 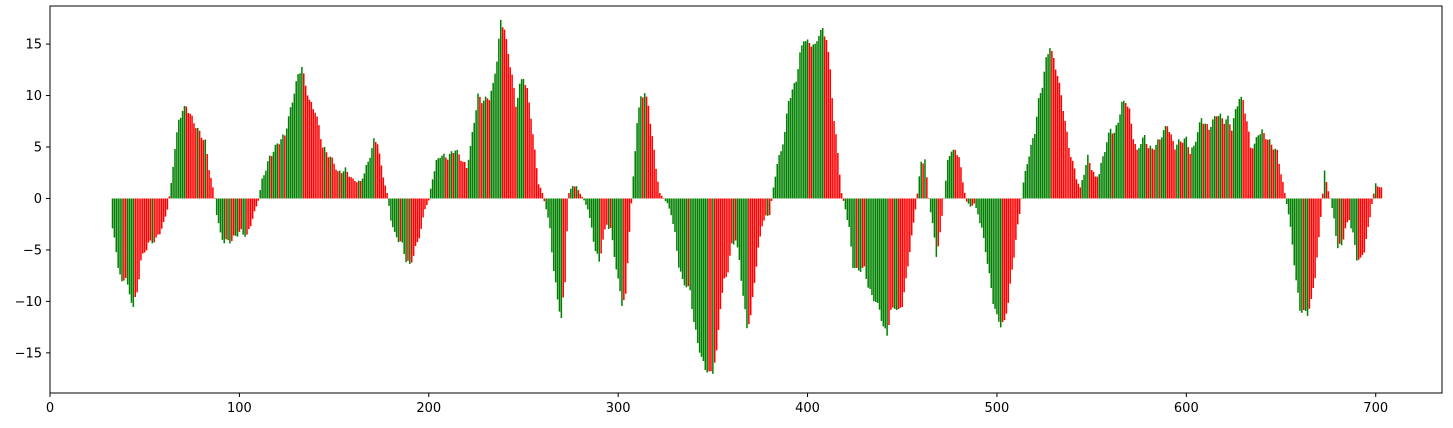 What do you see at coordinates (428, 408) in the screenshot?
I see `x-tick-label: 200` at bounding box center [428, 408].